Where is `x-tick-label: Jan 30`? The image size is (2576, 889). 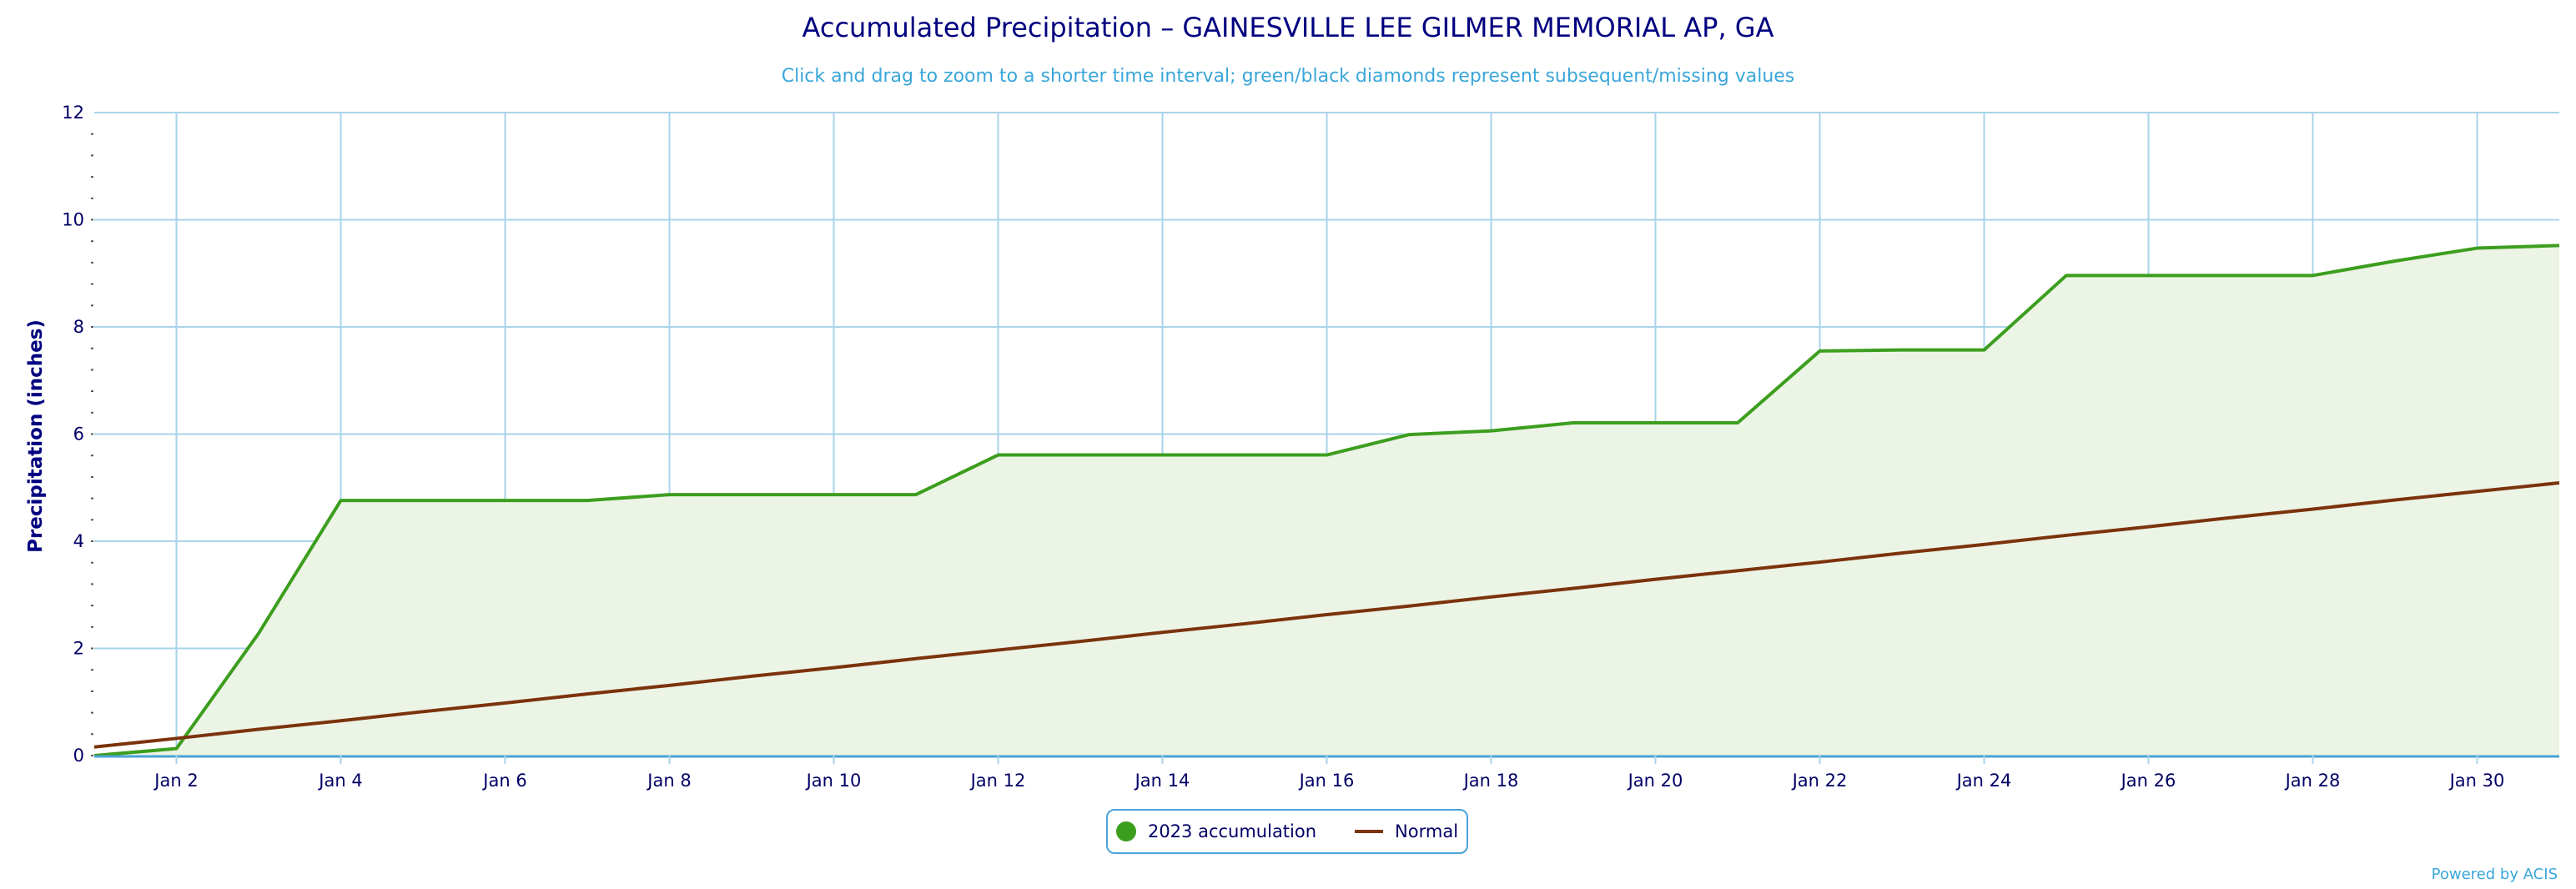
x-tick-label: Jan 30 is located at coordinates (2476, 781).